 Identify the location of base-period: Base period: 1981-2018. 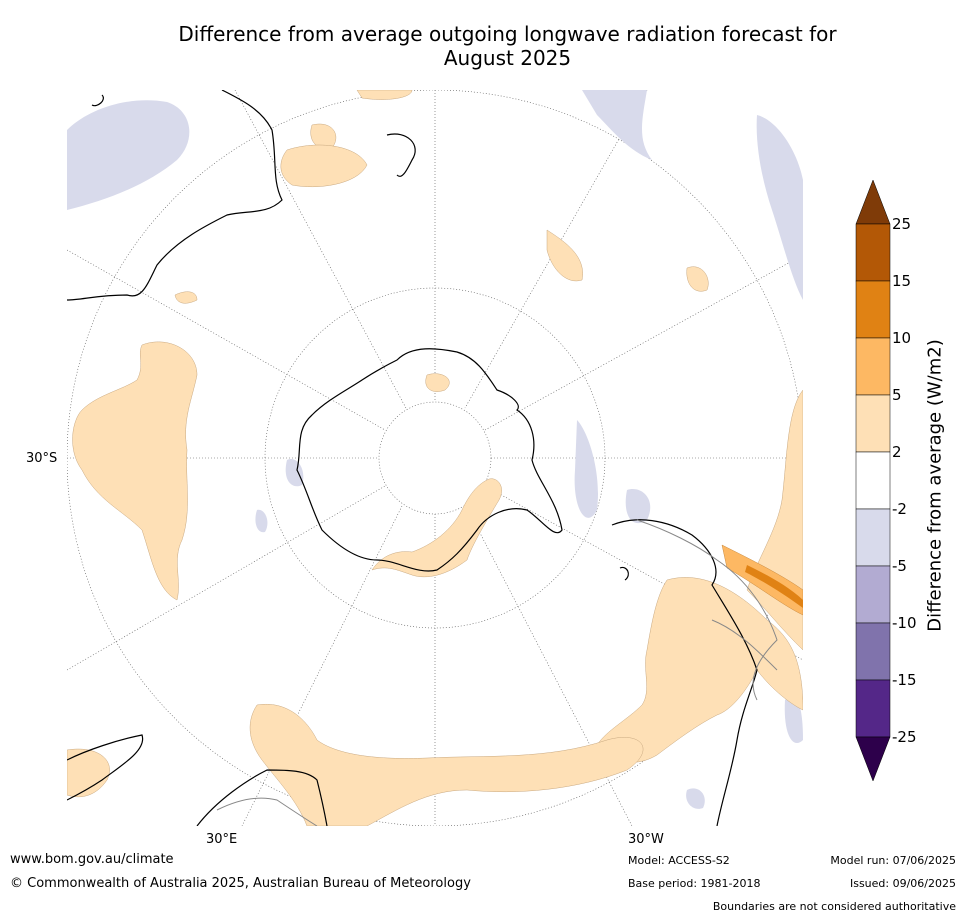
(694, 883).